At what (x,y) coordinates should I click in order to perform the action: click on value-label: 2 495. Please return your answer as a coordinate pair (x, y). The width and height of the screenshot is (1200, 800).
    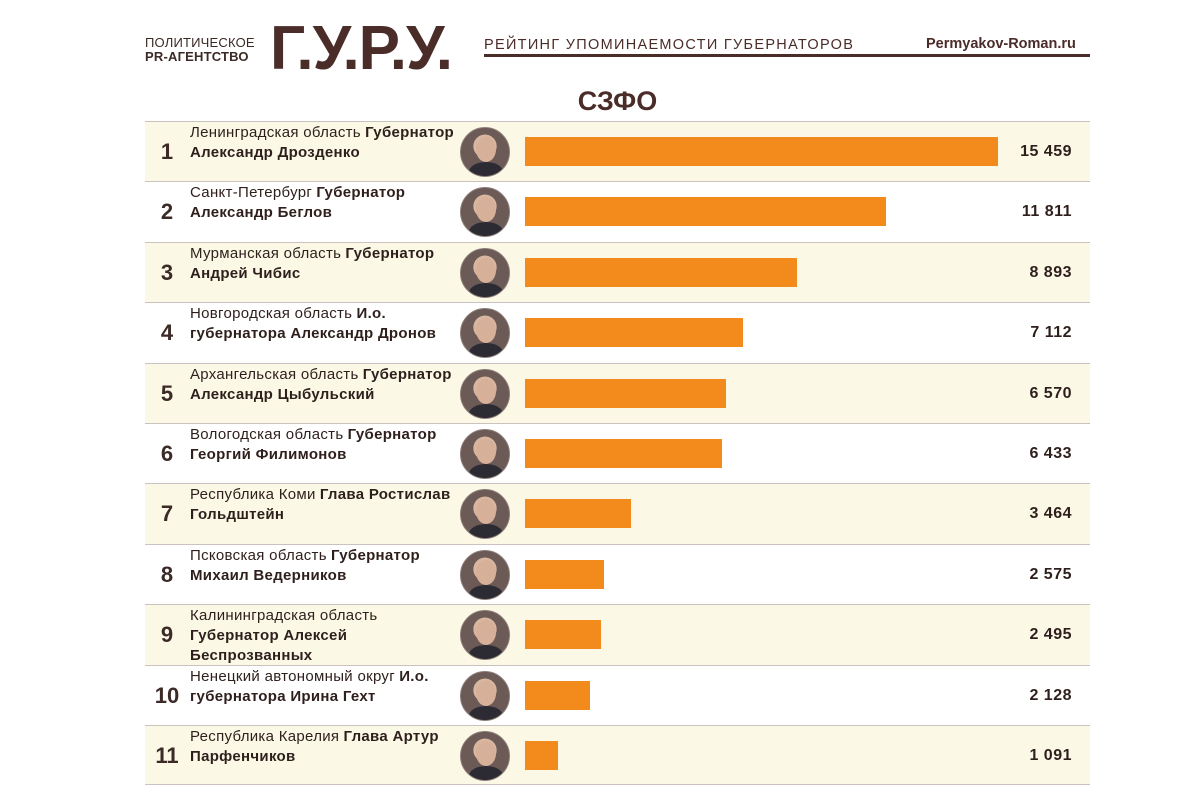
    Looking at the image, I should click on (1050, 635).